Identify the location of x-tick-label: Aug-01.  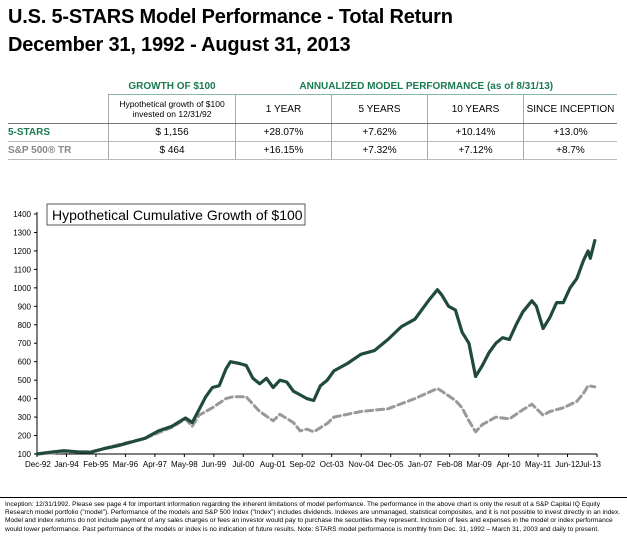
(273, 464).